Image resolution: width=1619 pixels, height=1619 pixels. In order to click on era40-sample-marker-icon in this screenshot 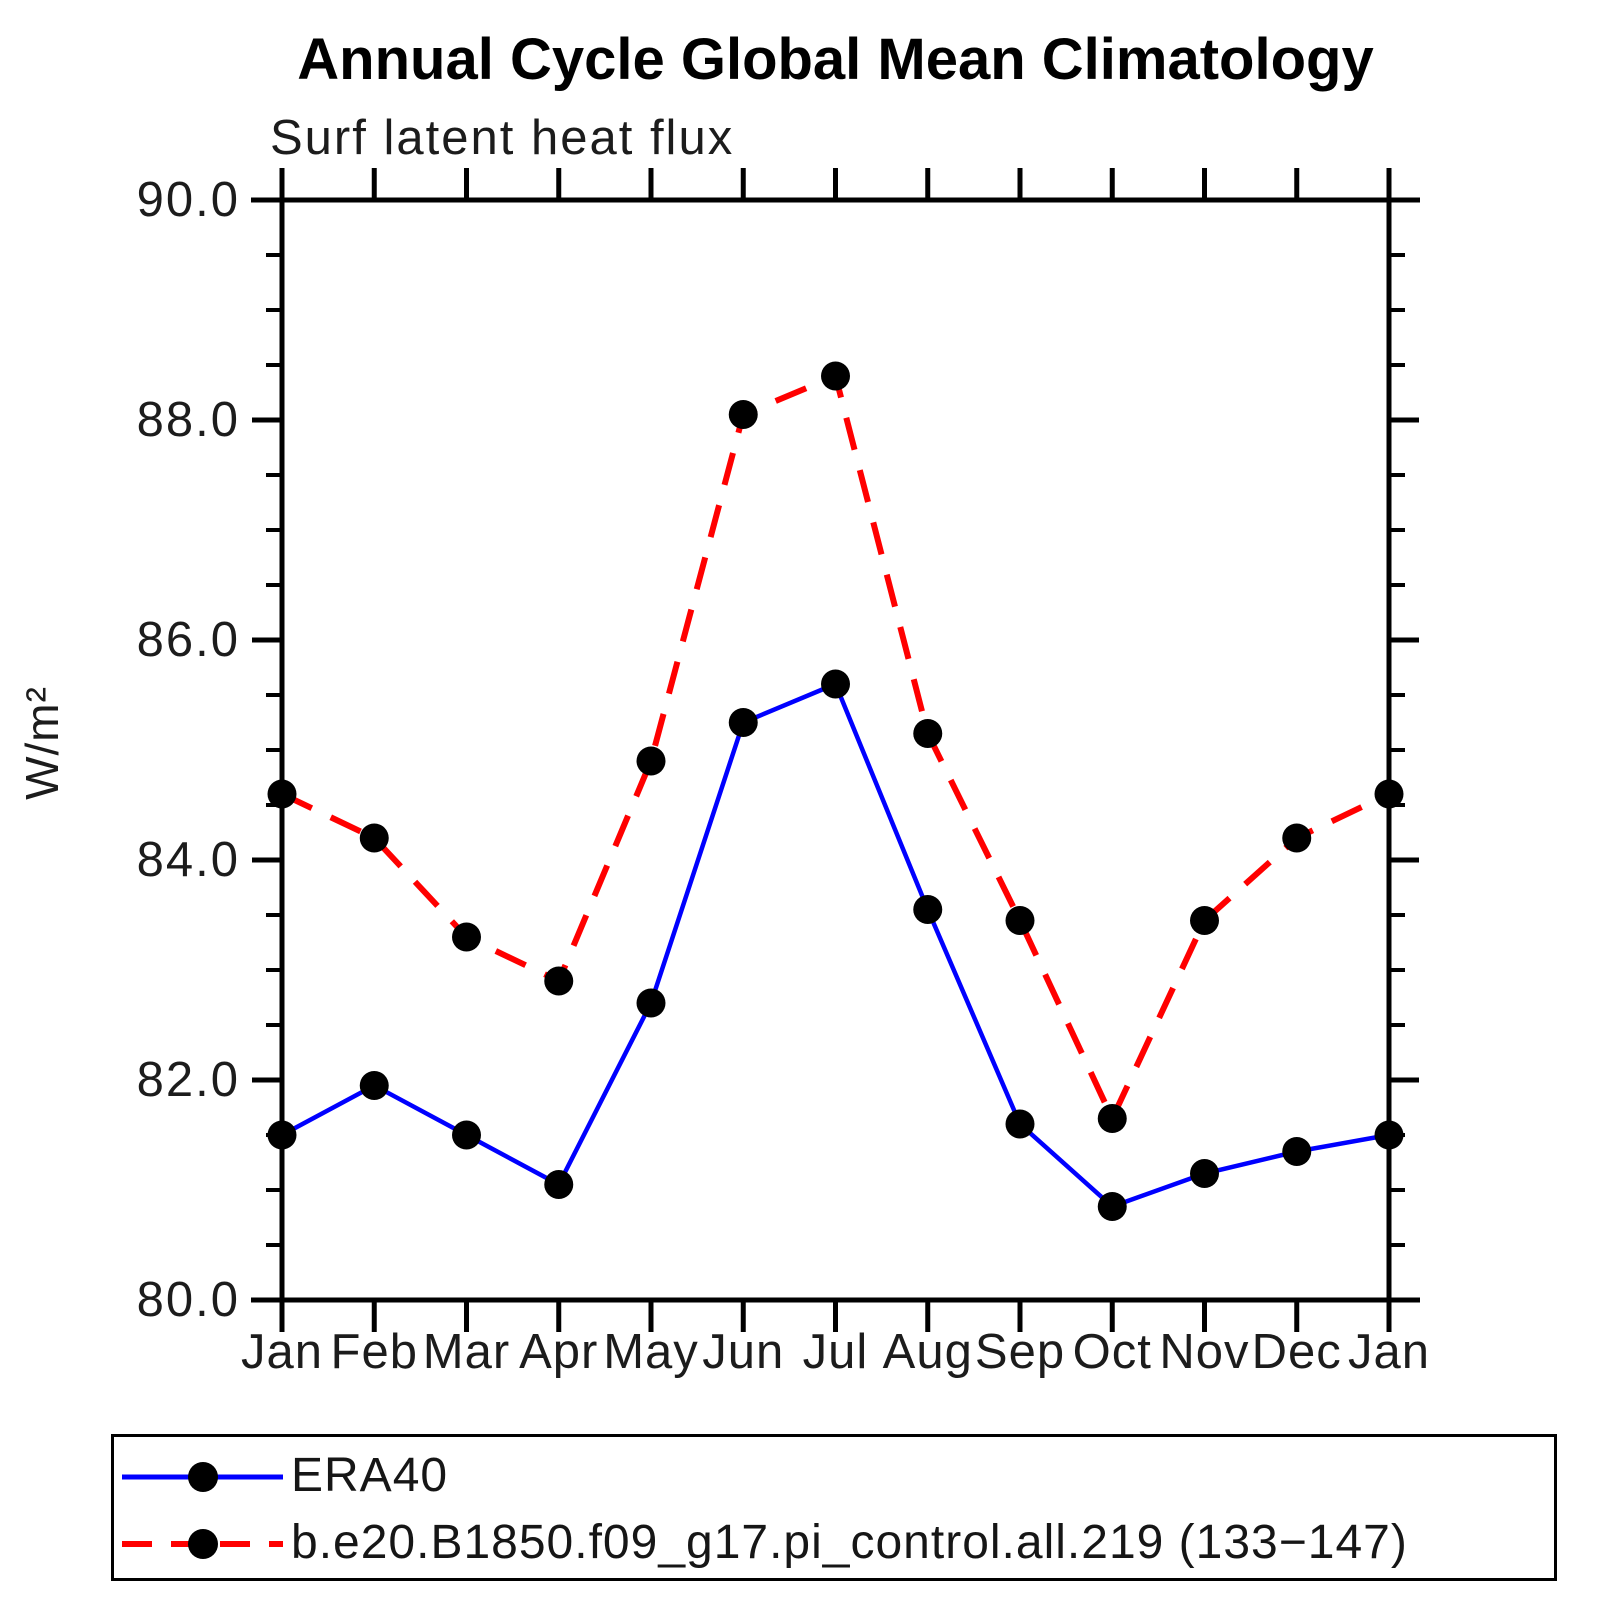, I will do `click(203, 1477)`.